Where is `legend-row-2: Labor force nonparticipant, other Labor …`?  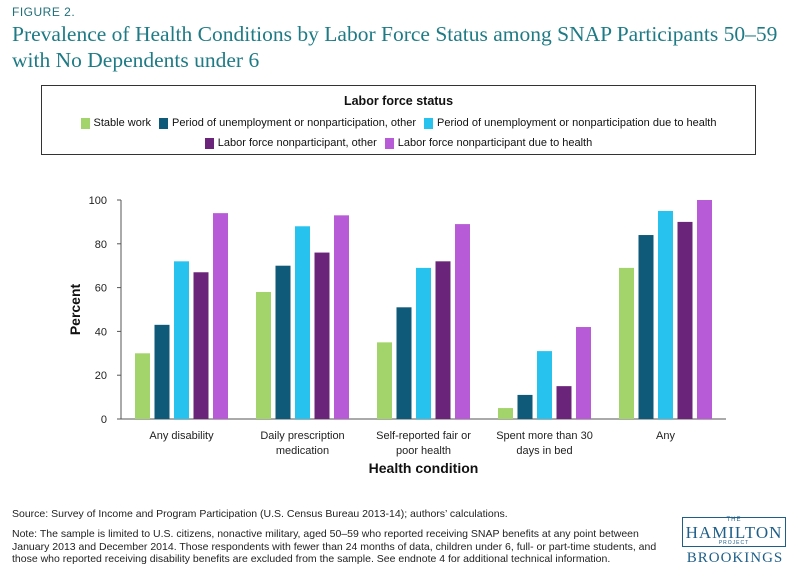 legend-row-2: Labor force nonparticipant, other Labor … is located at coordinates (398, 143).